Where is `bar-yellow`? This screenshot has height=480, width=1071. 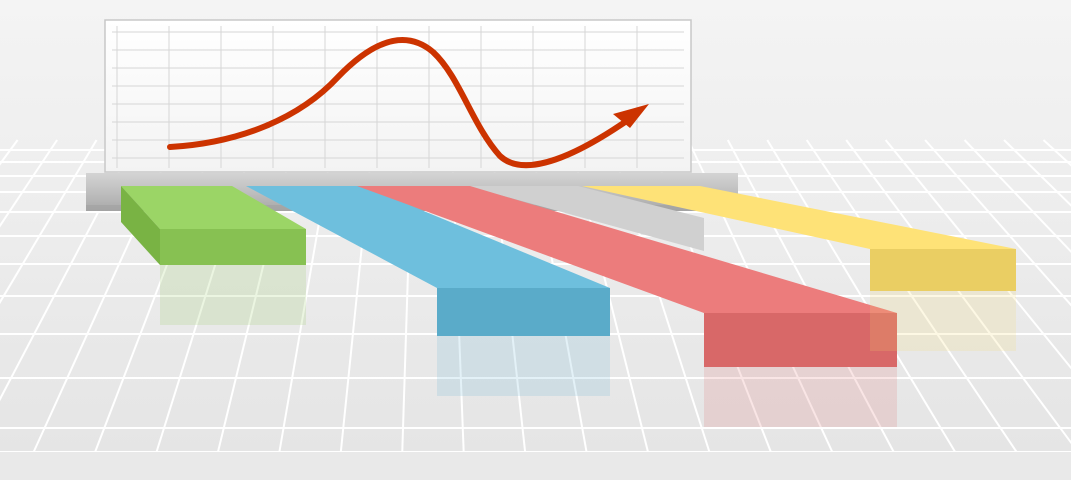
bar-yellow is located at coordinates (799, 268).